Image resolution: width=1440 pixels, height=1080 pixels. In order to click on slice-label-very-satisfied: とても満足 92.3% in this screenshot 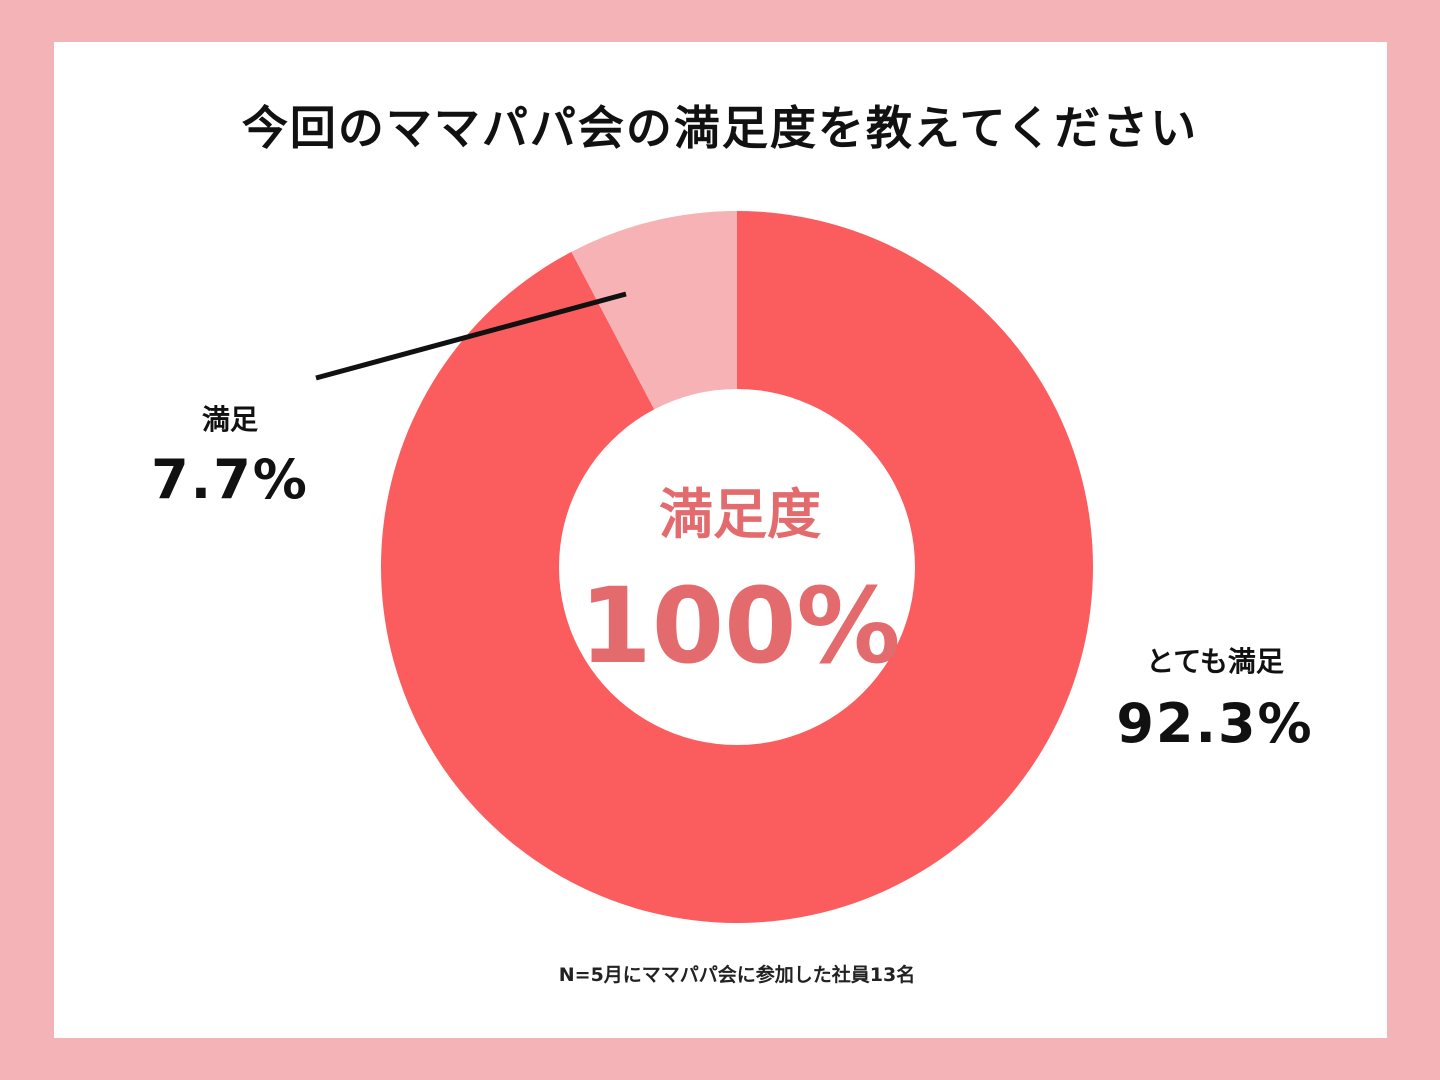, I will do `click(1215, 697)`.